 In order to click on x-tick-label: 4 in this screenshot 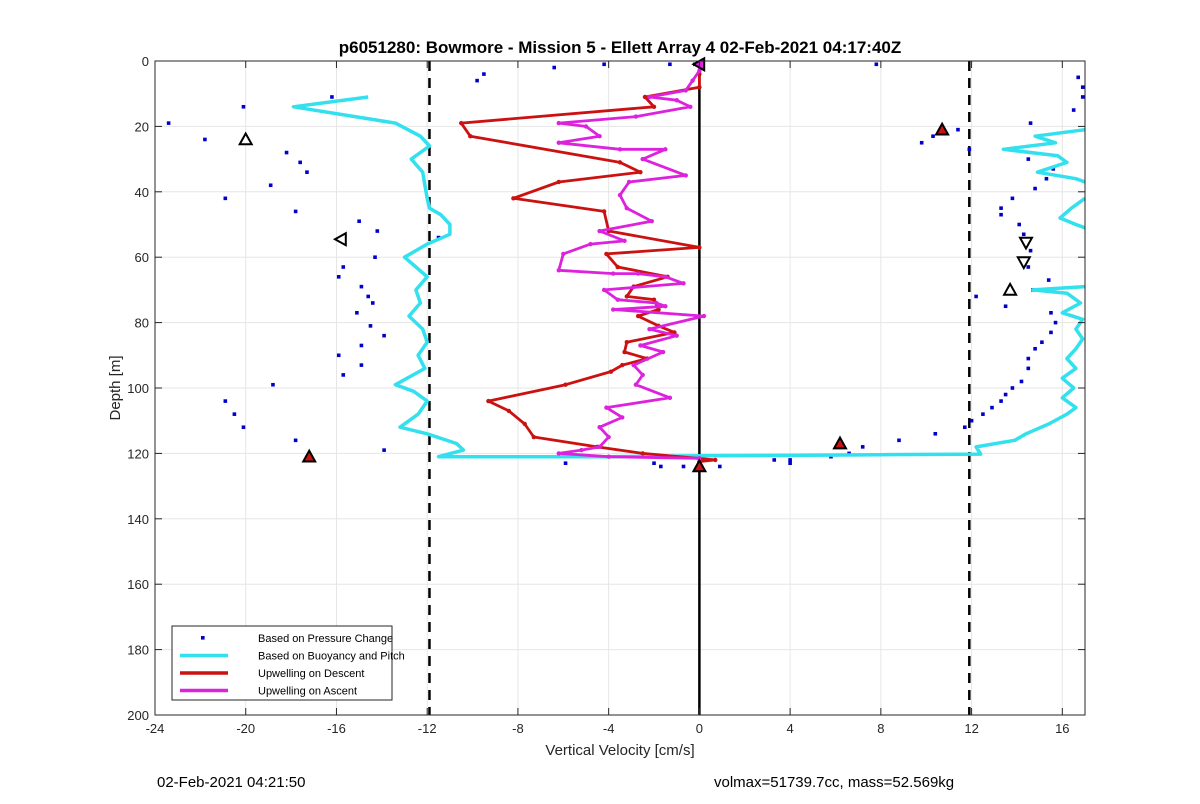, I will do `click(790, 728)`.